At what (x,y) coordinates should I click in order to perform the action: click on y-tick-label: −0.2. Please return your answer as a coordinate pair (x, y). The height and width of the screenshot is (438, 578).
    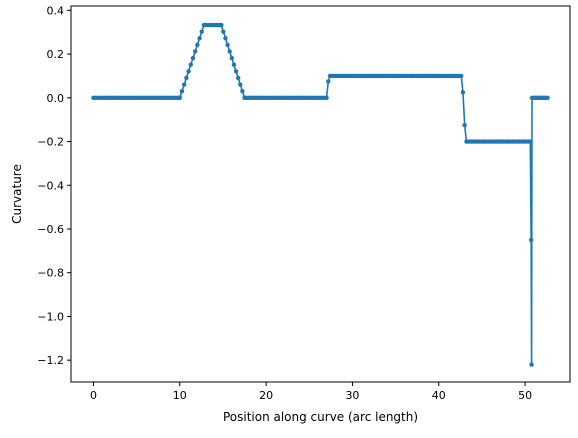
    Looking at the image, I should click on (50, 142).